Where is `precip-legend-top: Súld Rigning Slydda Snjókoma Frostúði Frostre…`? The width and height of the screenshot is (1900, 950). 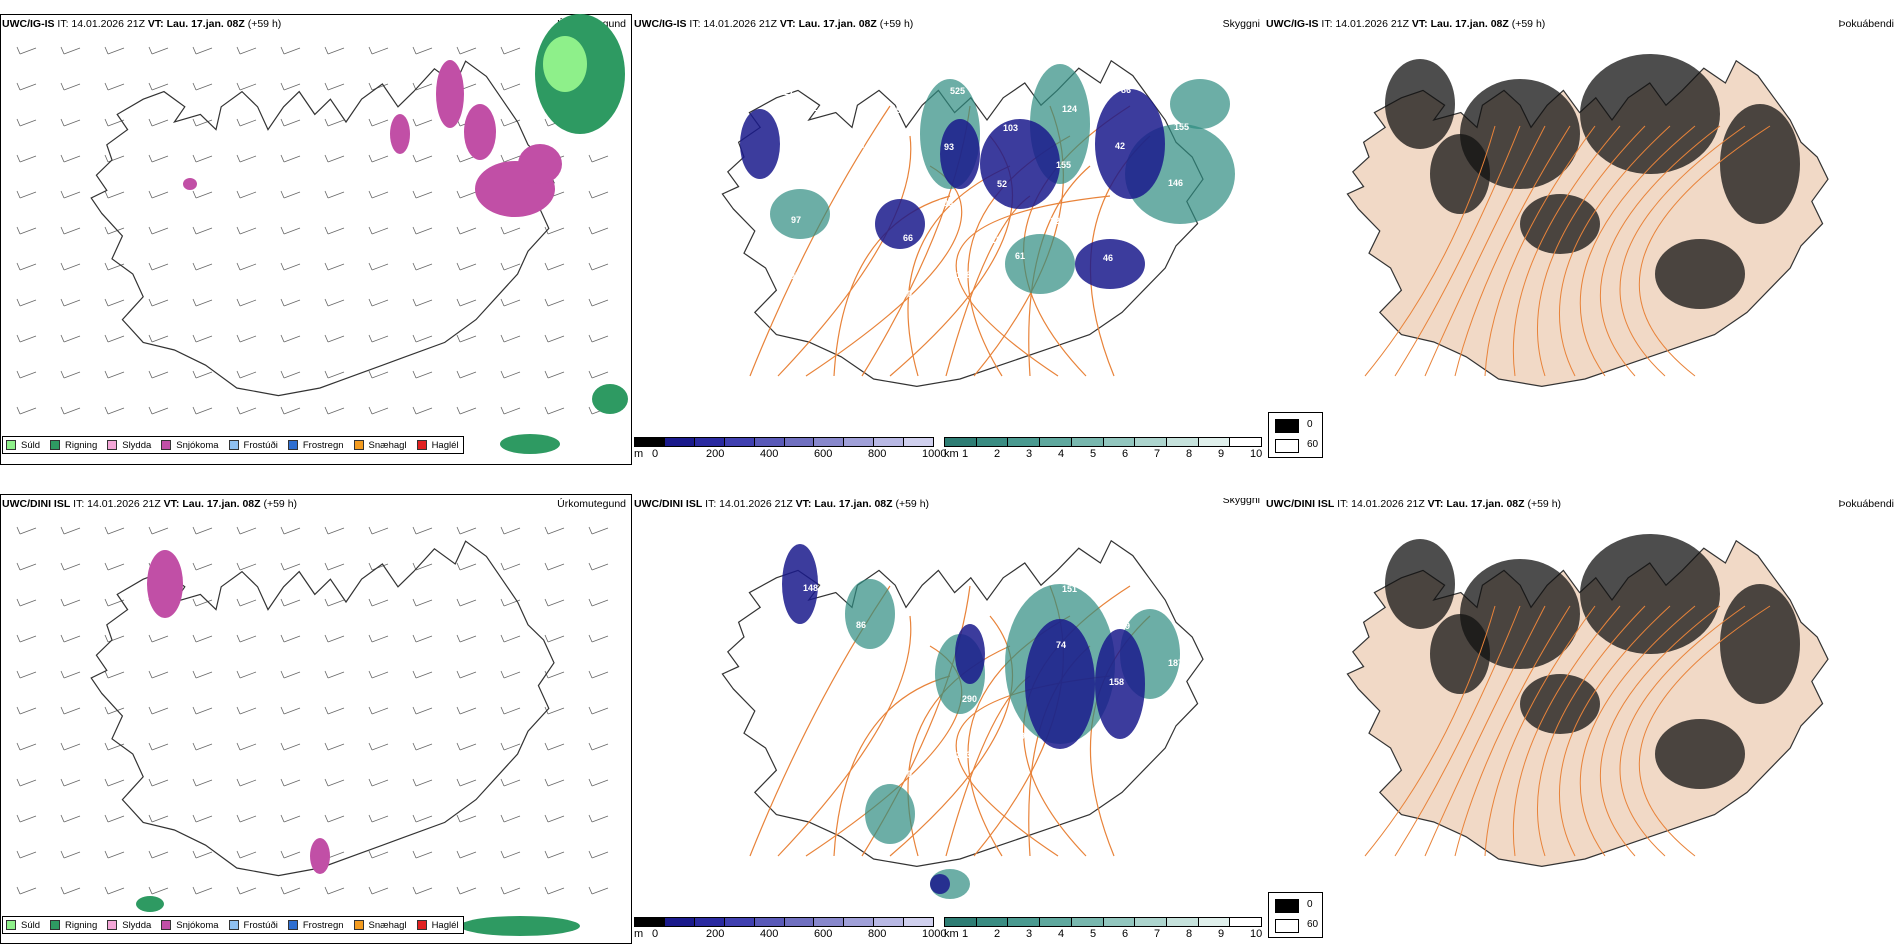
precip-legend-top: Súld Rigning Slydda Snjókoma Frostúði Frostre… is located at coordinates (233, 445).